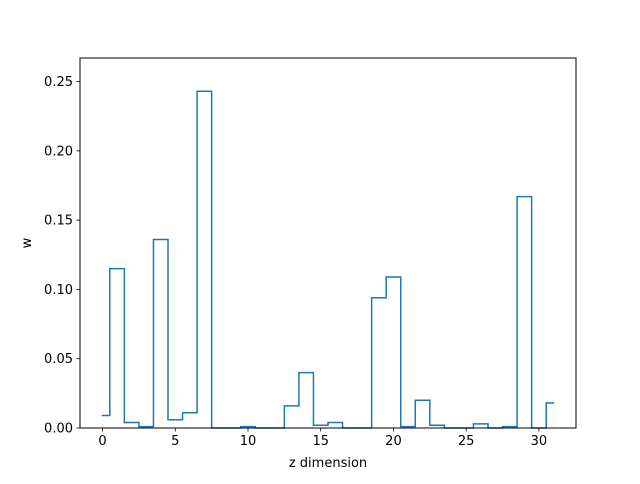  I want to click on y-tick-label: 0.05, so click(58, 359).